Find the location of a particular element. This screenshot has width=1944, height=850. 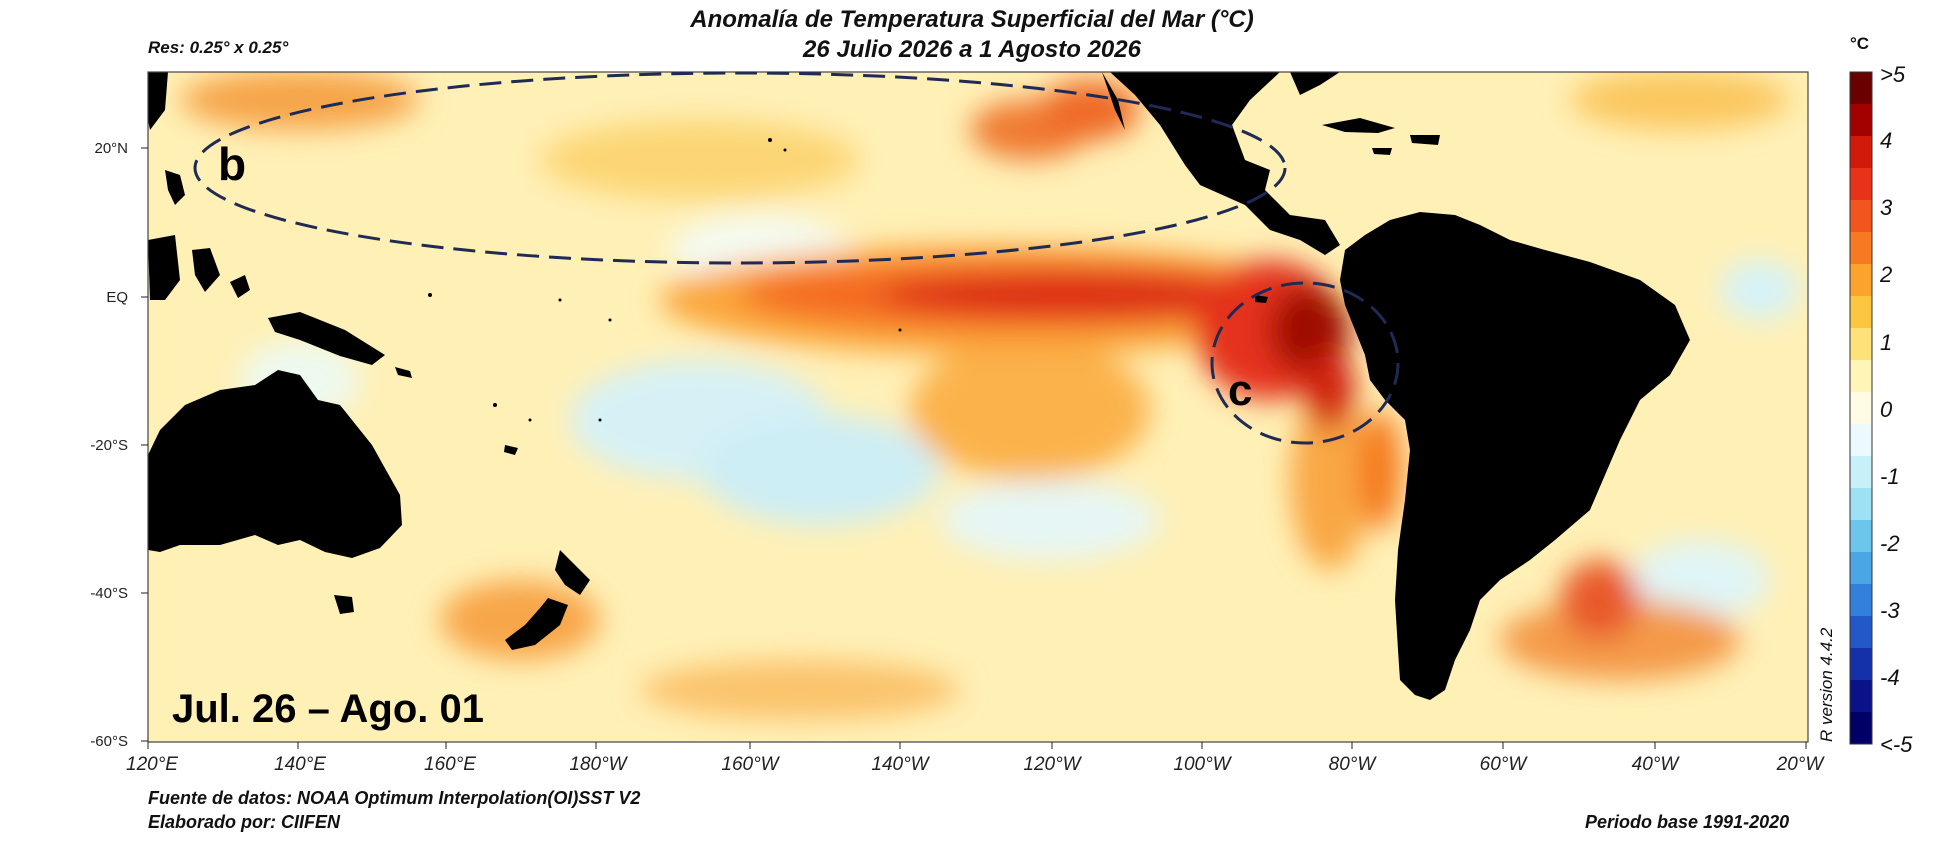

colorbar is located at coordinates (1861, 408).